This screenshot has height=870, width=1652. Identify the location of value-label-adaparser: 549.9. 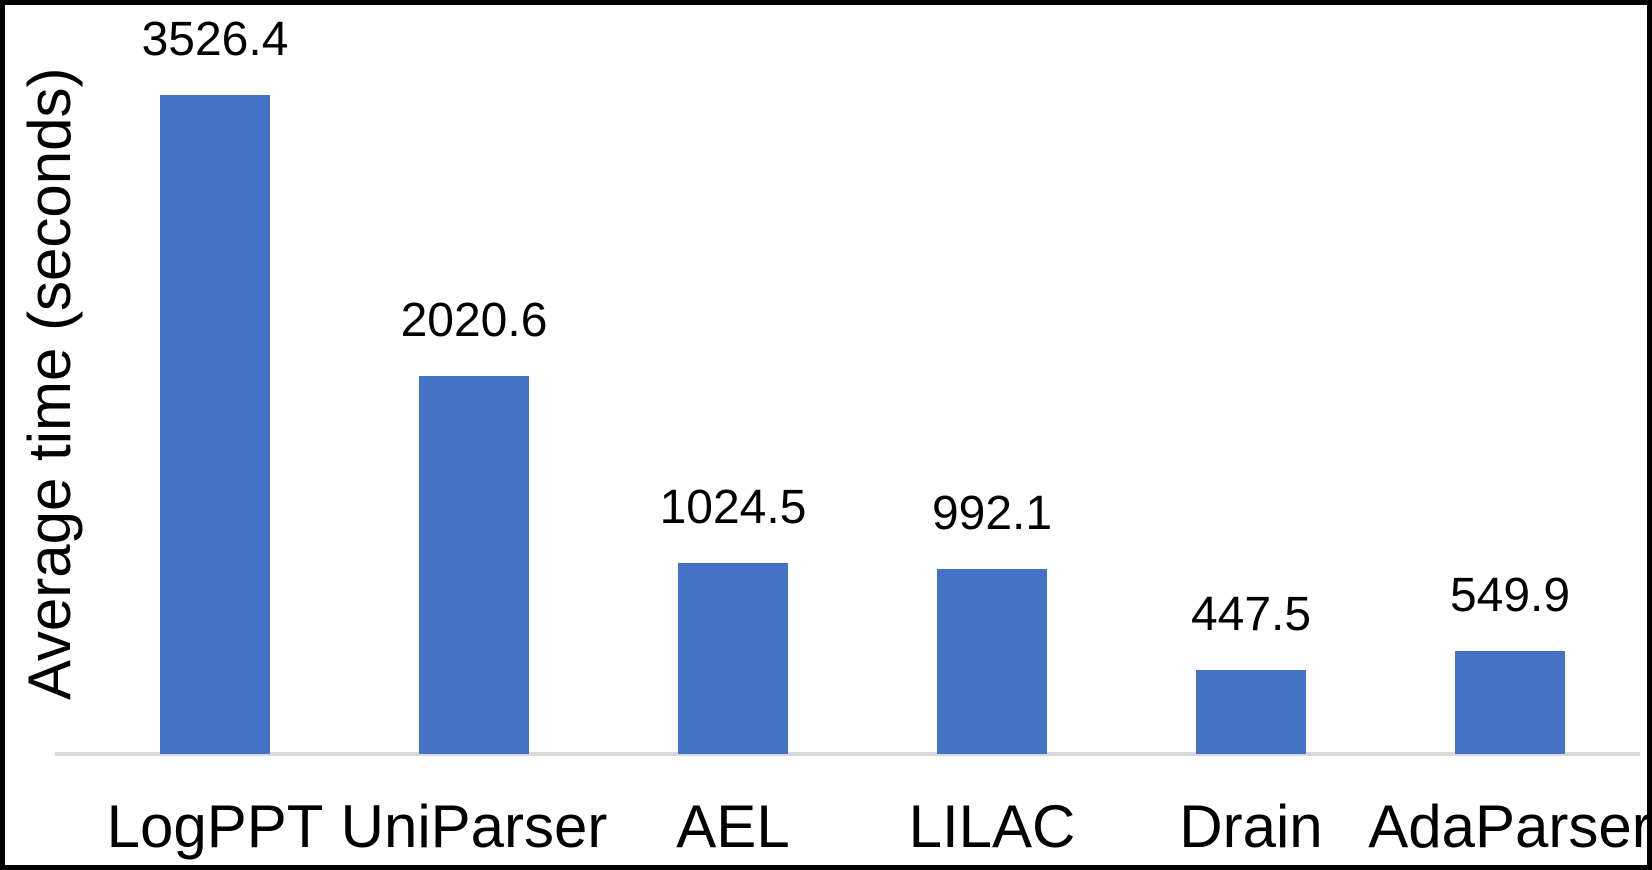
(1510, 595).